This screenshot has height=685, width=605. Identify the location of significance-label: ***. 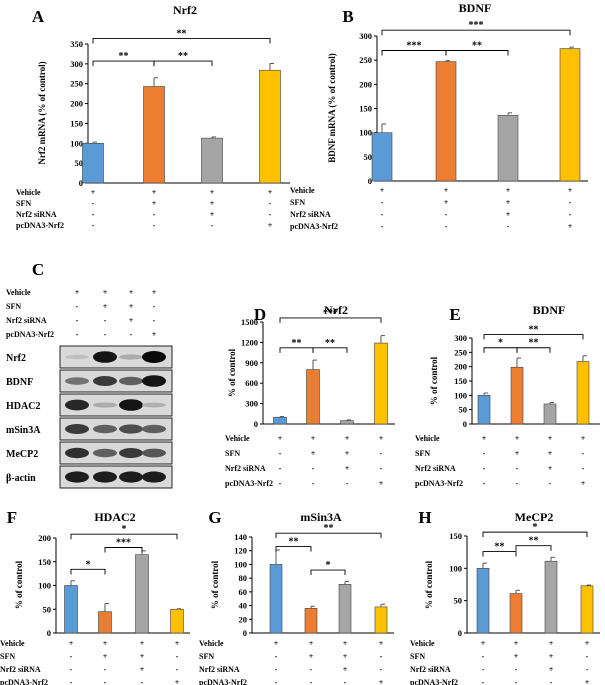
(123, 543).